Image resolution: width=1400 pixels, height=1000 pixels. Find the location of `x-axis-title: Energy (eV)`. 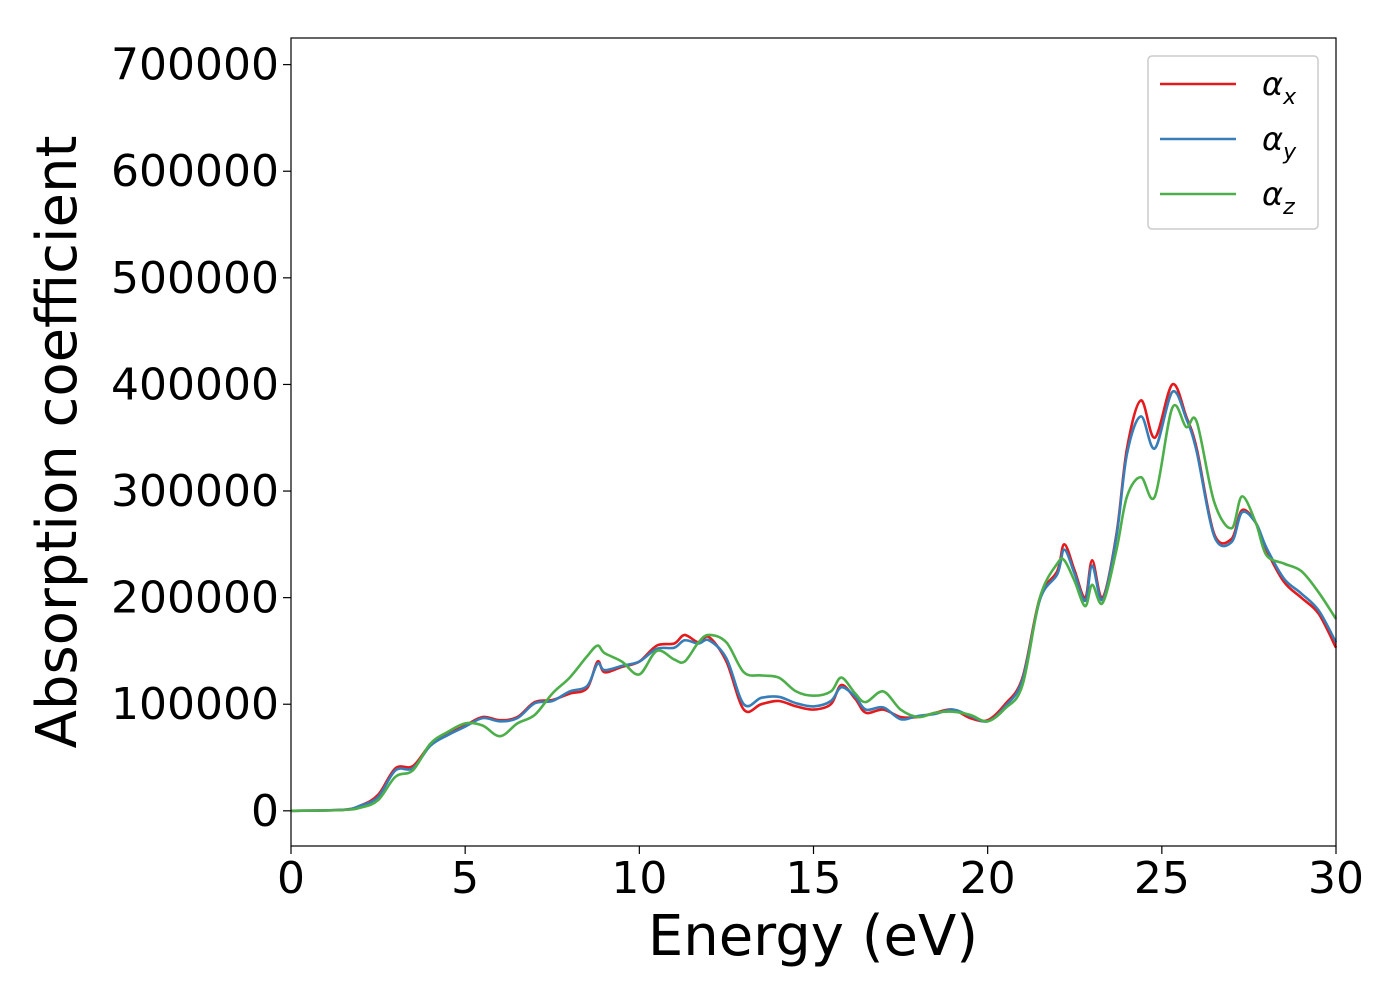

x-axis-title: Energy (eV) is located at coordinates (813, 936).